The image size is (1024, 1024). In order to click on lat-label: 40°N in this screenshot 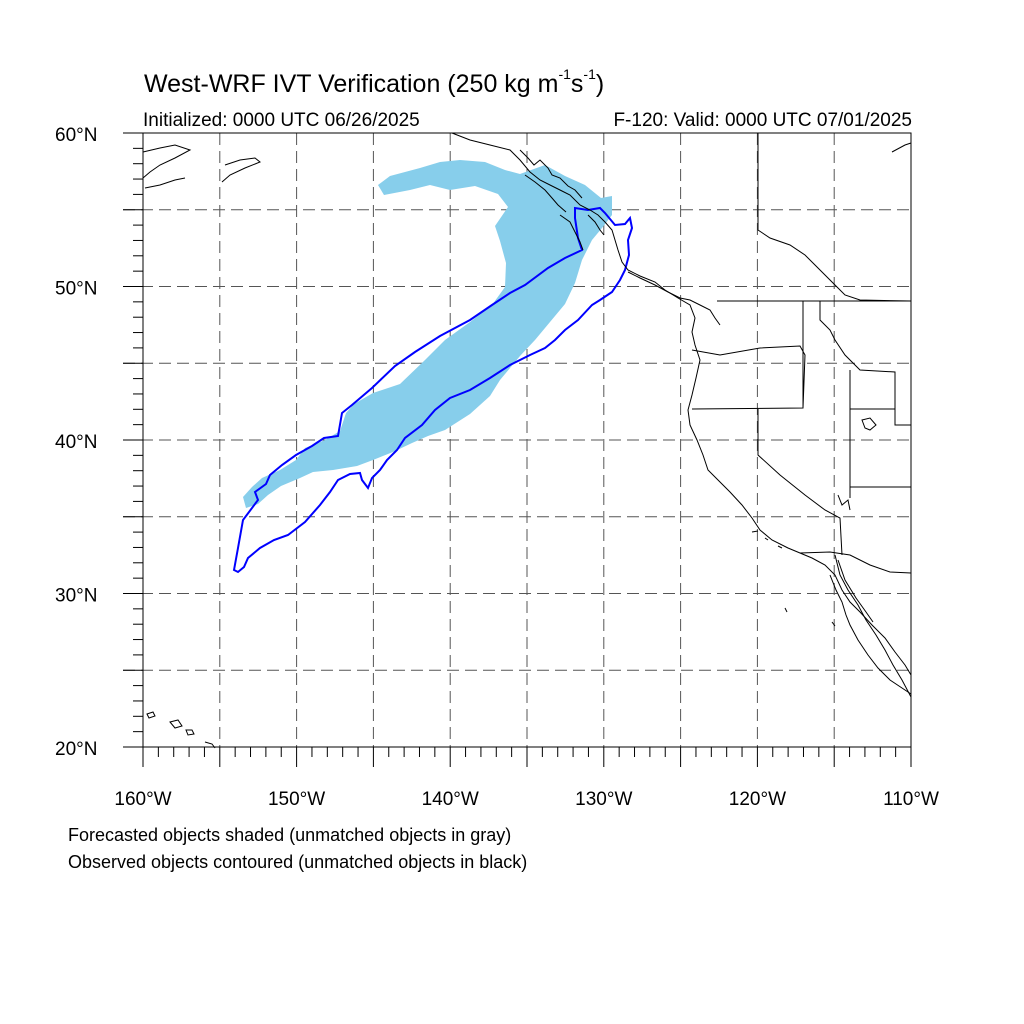, I will do `click(76, 442)`.